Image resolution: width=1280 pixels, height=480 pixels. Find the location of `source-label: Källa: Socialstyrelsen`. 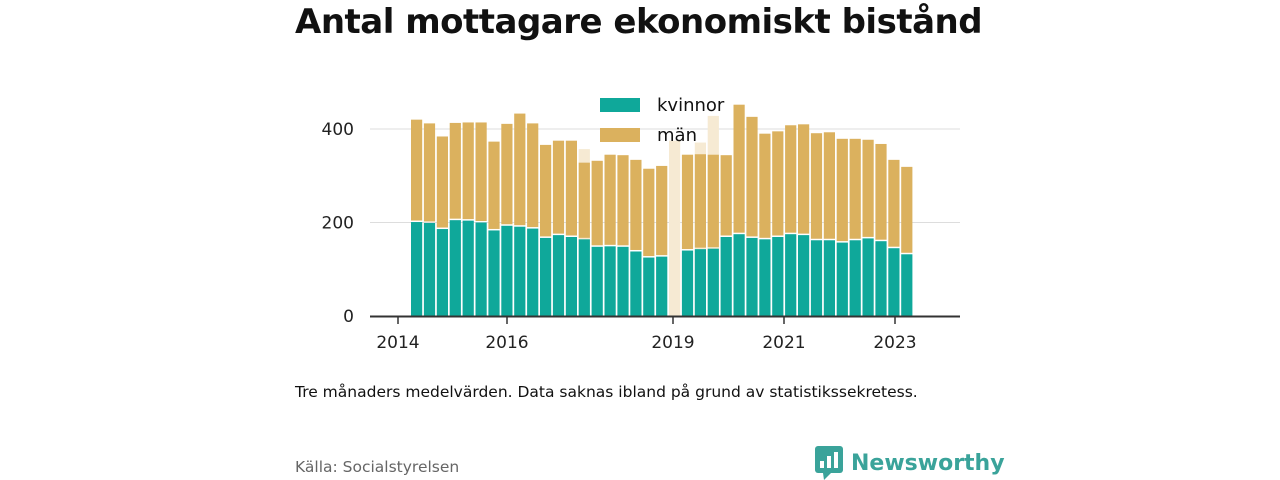

source-label: Källa: Socialstyrelsen is located at coordinates (377, 467).